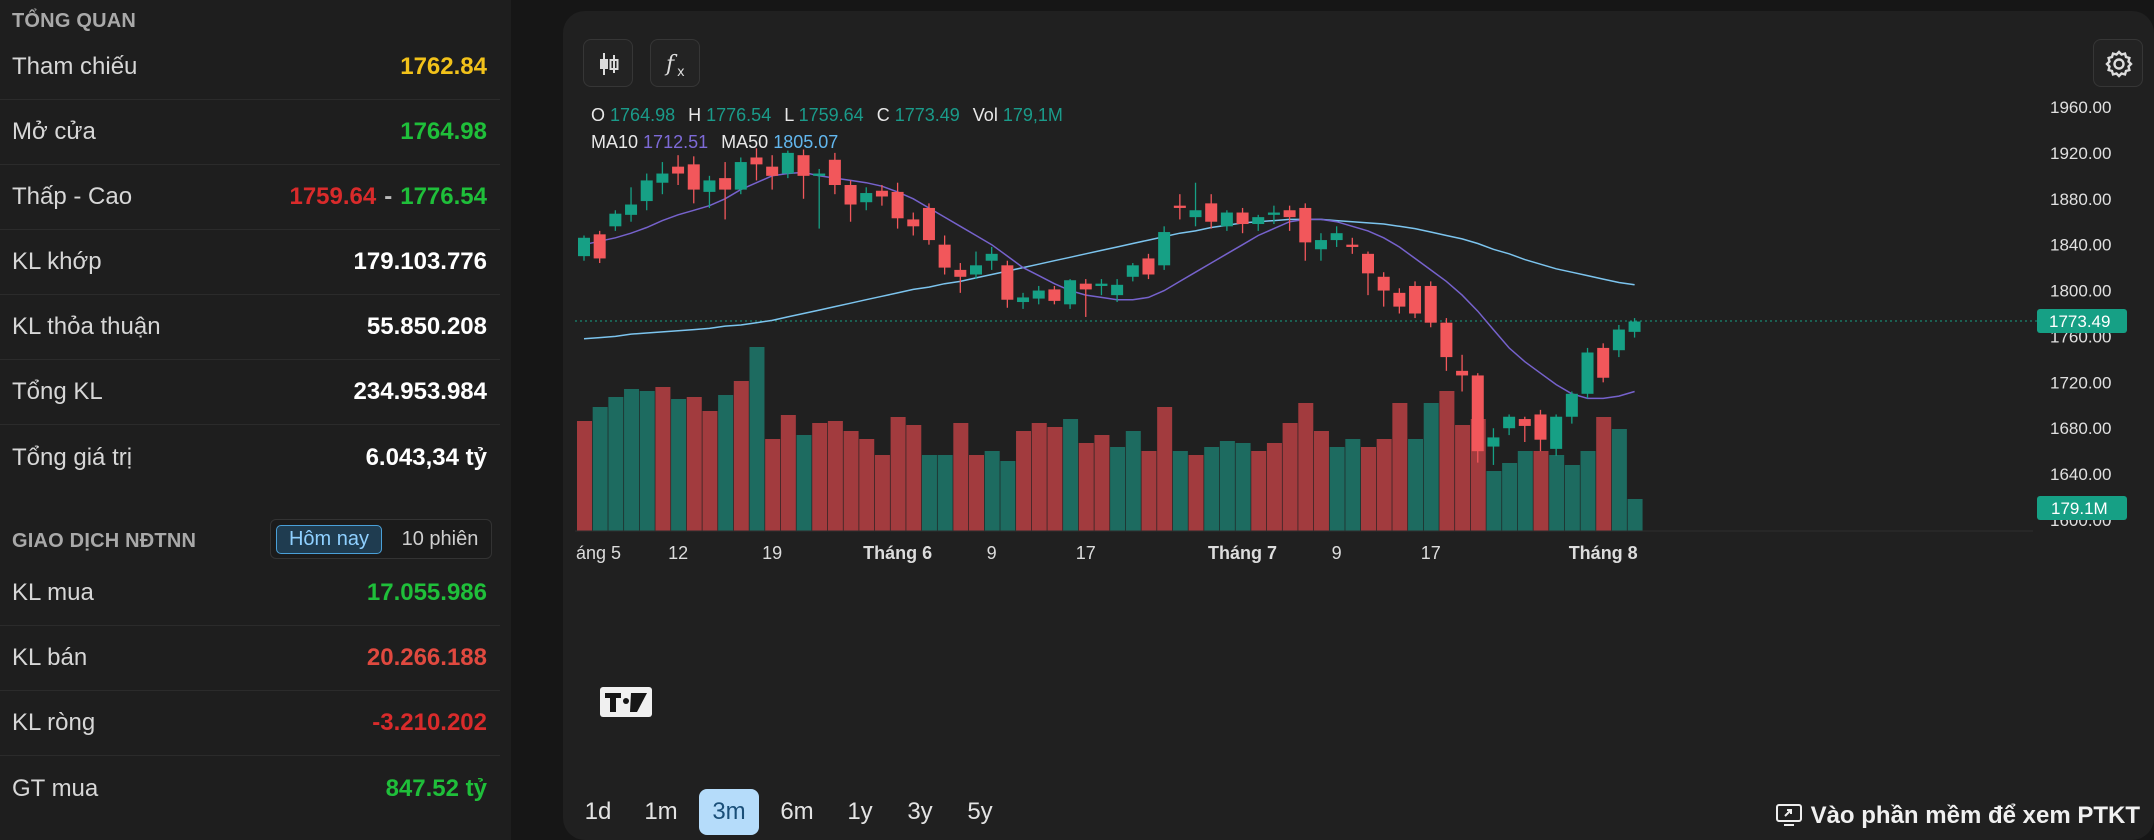  I want to click on foreign-sell-label: KL bán, so click(50, 657).